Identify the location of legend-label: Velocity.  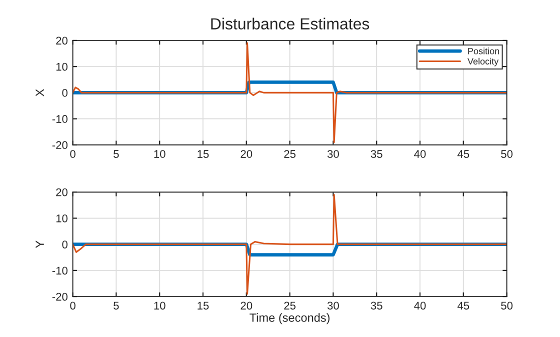
(483, 62).